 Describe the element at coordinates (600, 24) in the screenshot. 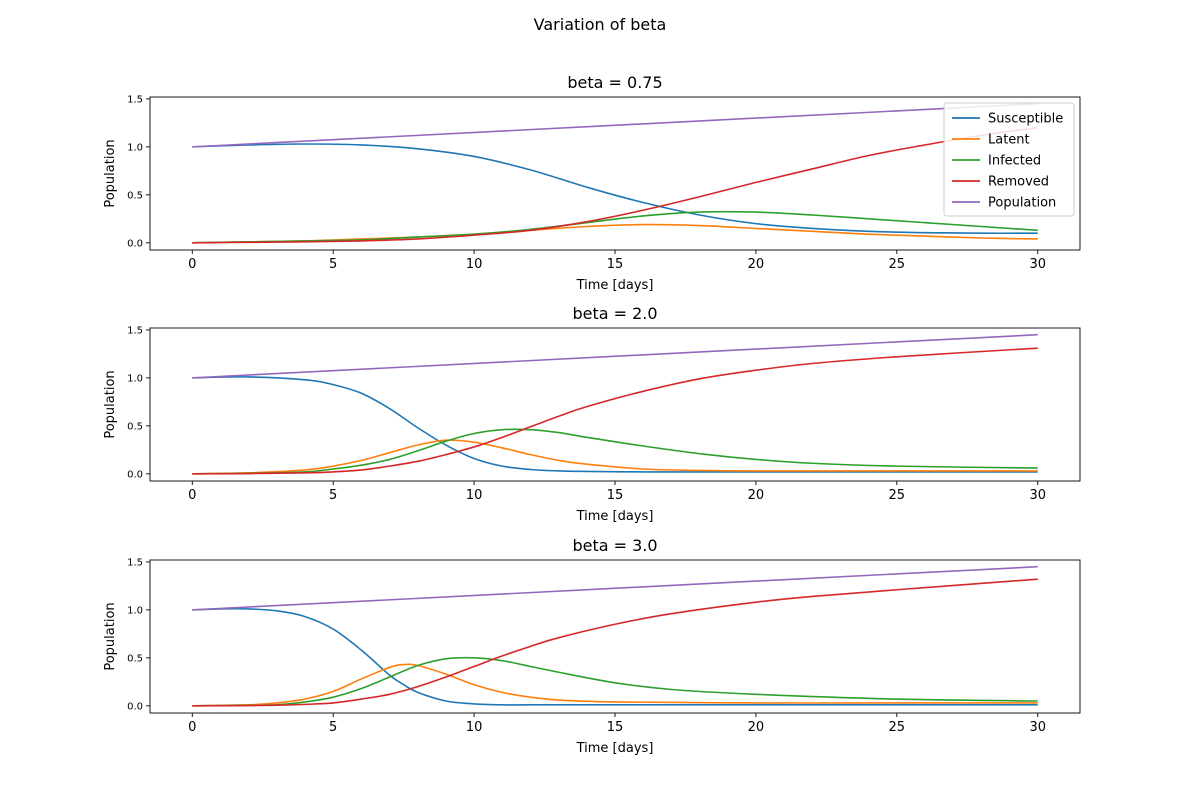

I see `figure-title: Variation of beta` at that location.